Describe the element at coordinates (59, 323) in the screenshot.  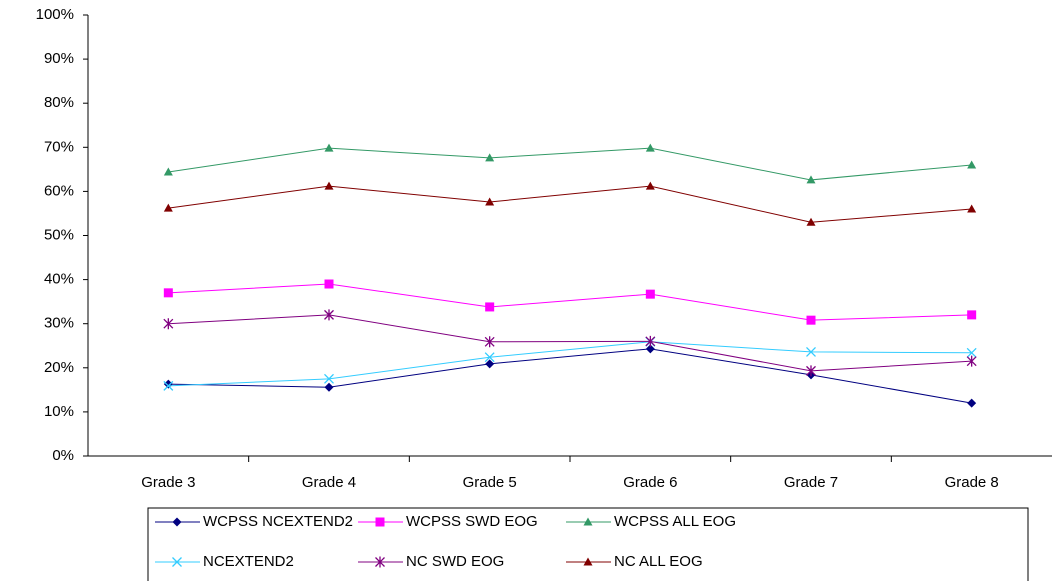
I see `y-tick-label: 30%` at that location.